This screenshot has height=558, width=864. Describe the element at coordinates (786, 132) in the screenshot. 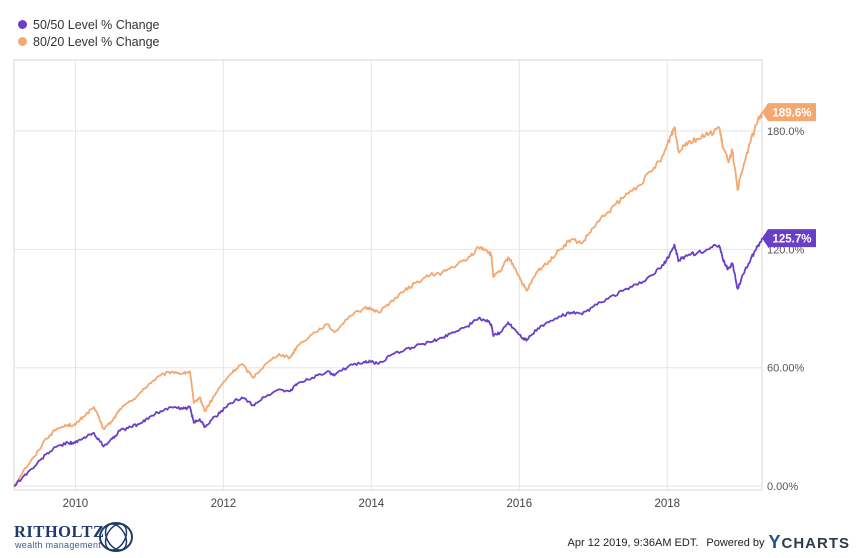

I see `y-tick-label: 180.0%` at that location.